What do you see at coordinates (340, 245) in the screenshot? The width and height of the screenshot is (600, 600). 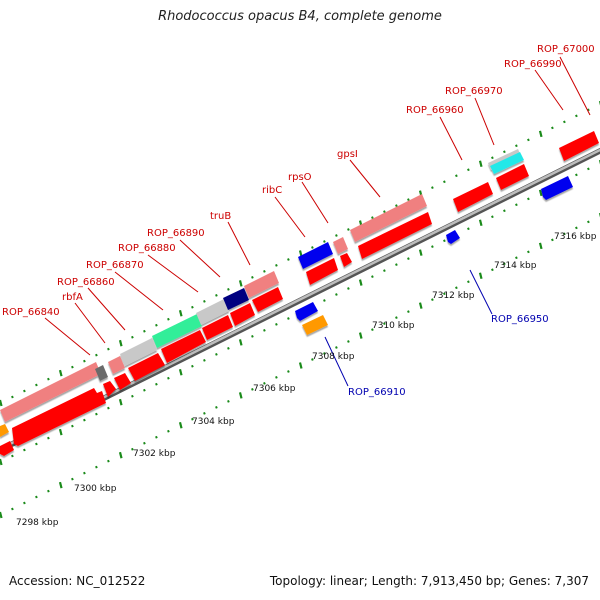 I see `gene-rpso-block` at bounding box center [340, 245].